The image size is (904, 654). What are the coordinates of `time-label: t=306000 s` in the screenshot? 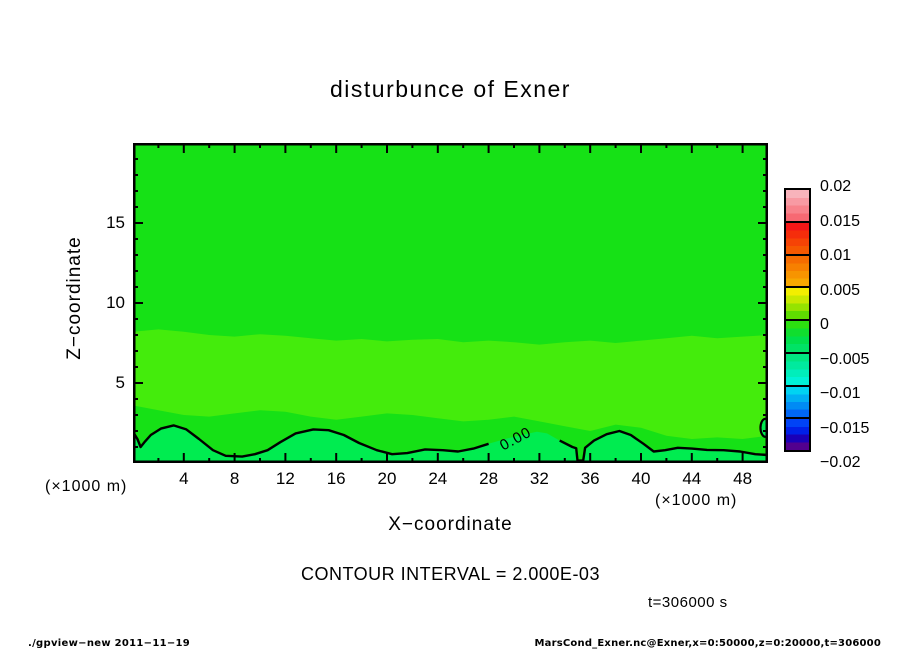 It's located at (688, 602).